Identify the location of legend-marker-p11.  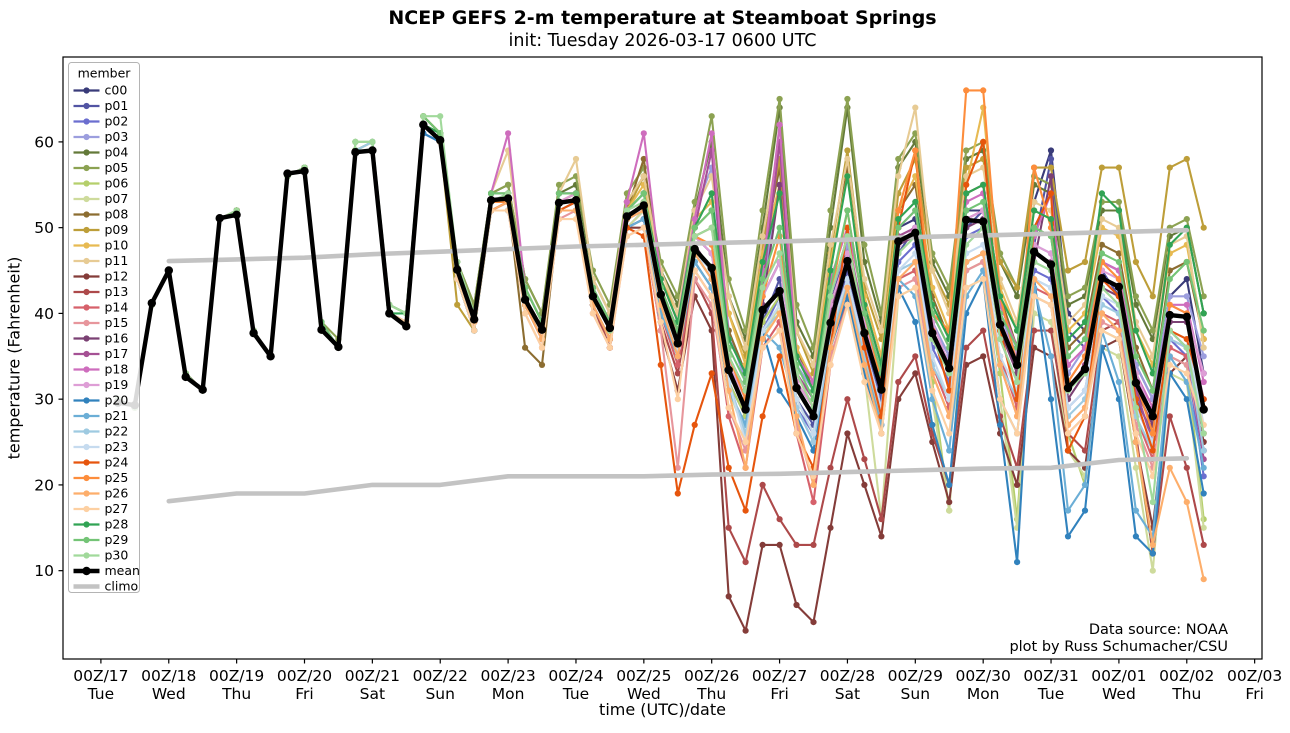
(86, 261).